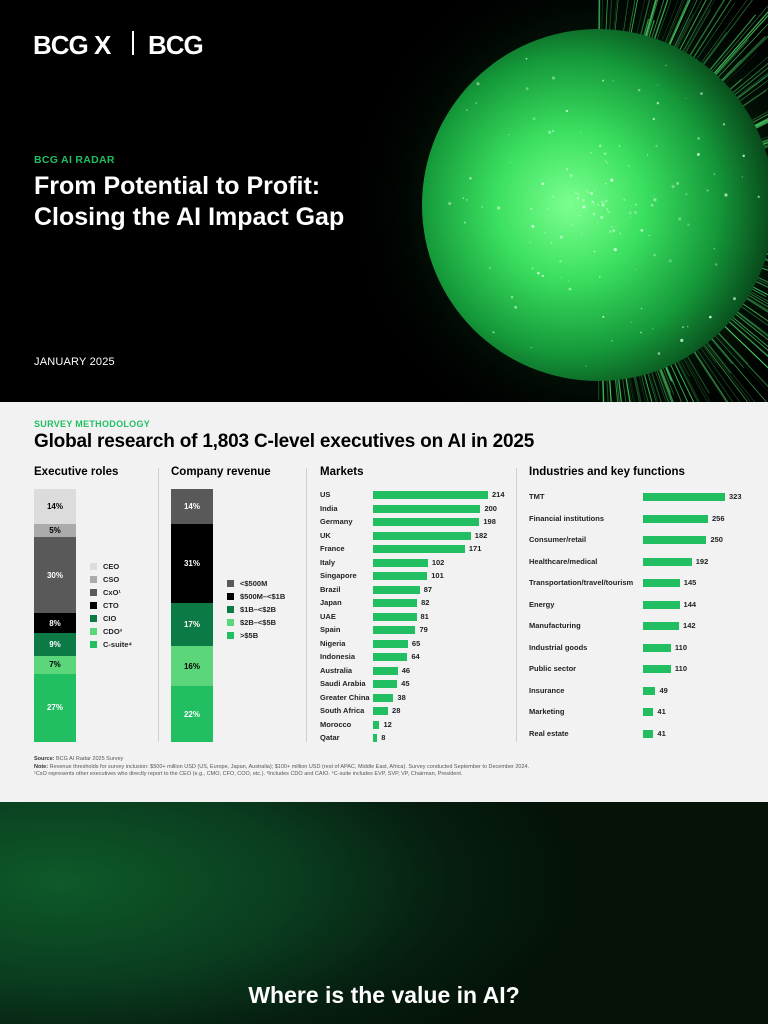 This screenshot has width=768, height=1024. What do you see at coordinates (629, 584) in the screenshot?
I see `bar-row: Transportation/travel/tourism 145` at bounding box center [629, 584].